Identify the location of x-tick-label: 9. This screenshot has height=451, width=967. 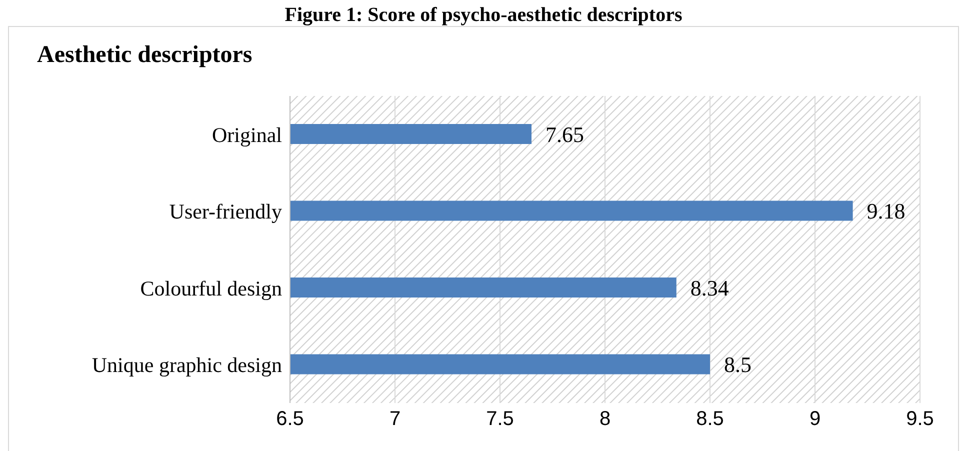
(815, 419).